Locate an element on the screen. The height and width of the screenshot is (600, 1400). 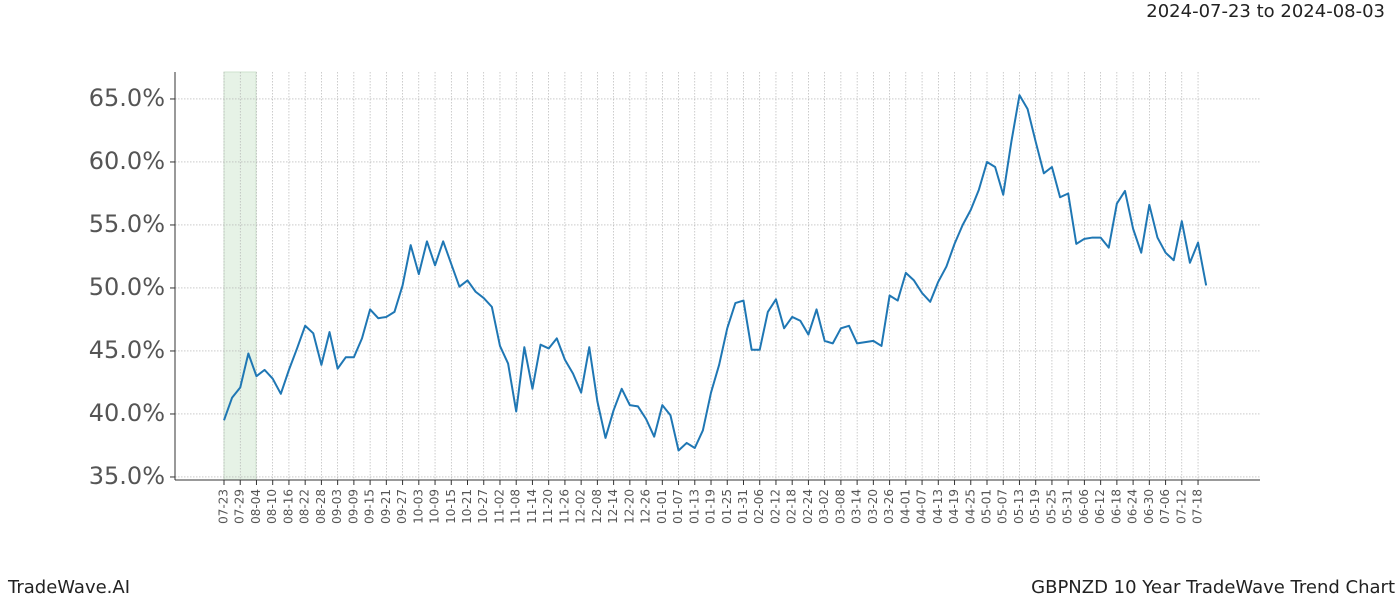
x-tick-label: 03-08 is located at coordinates (840, 506).